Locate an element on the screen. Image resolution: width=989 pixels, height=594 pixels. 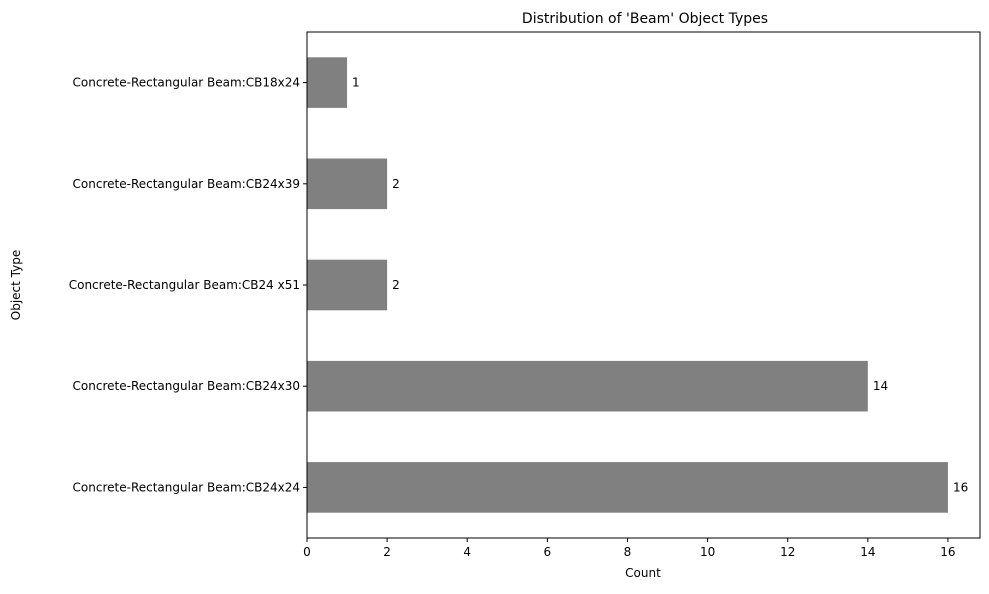
bar-value-label: 1 is located at coordinates (356, 83).